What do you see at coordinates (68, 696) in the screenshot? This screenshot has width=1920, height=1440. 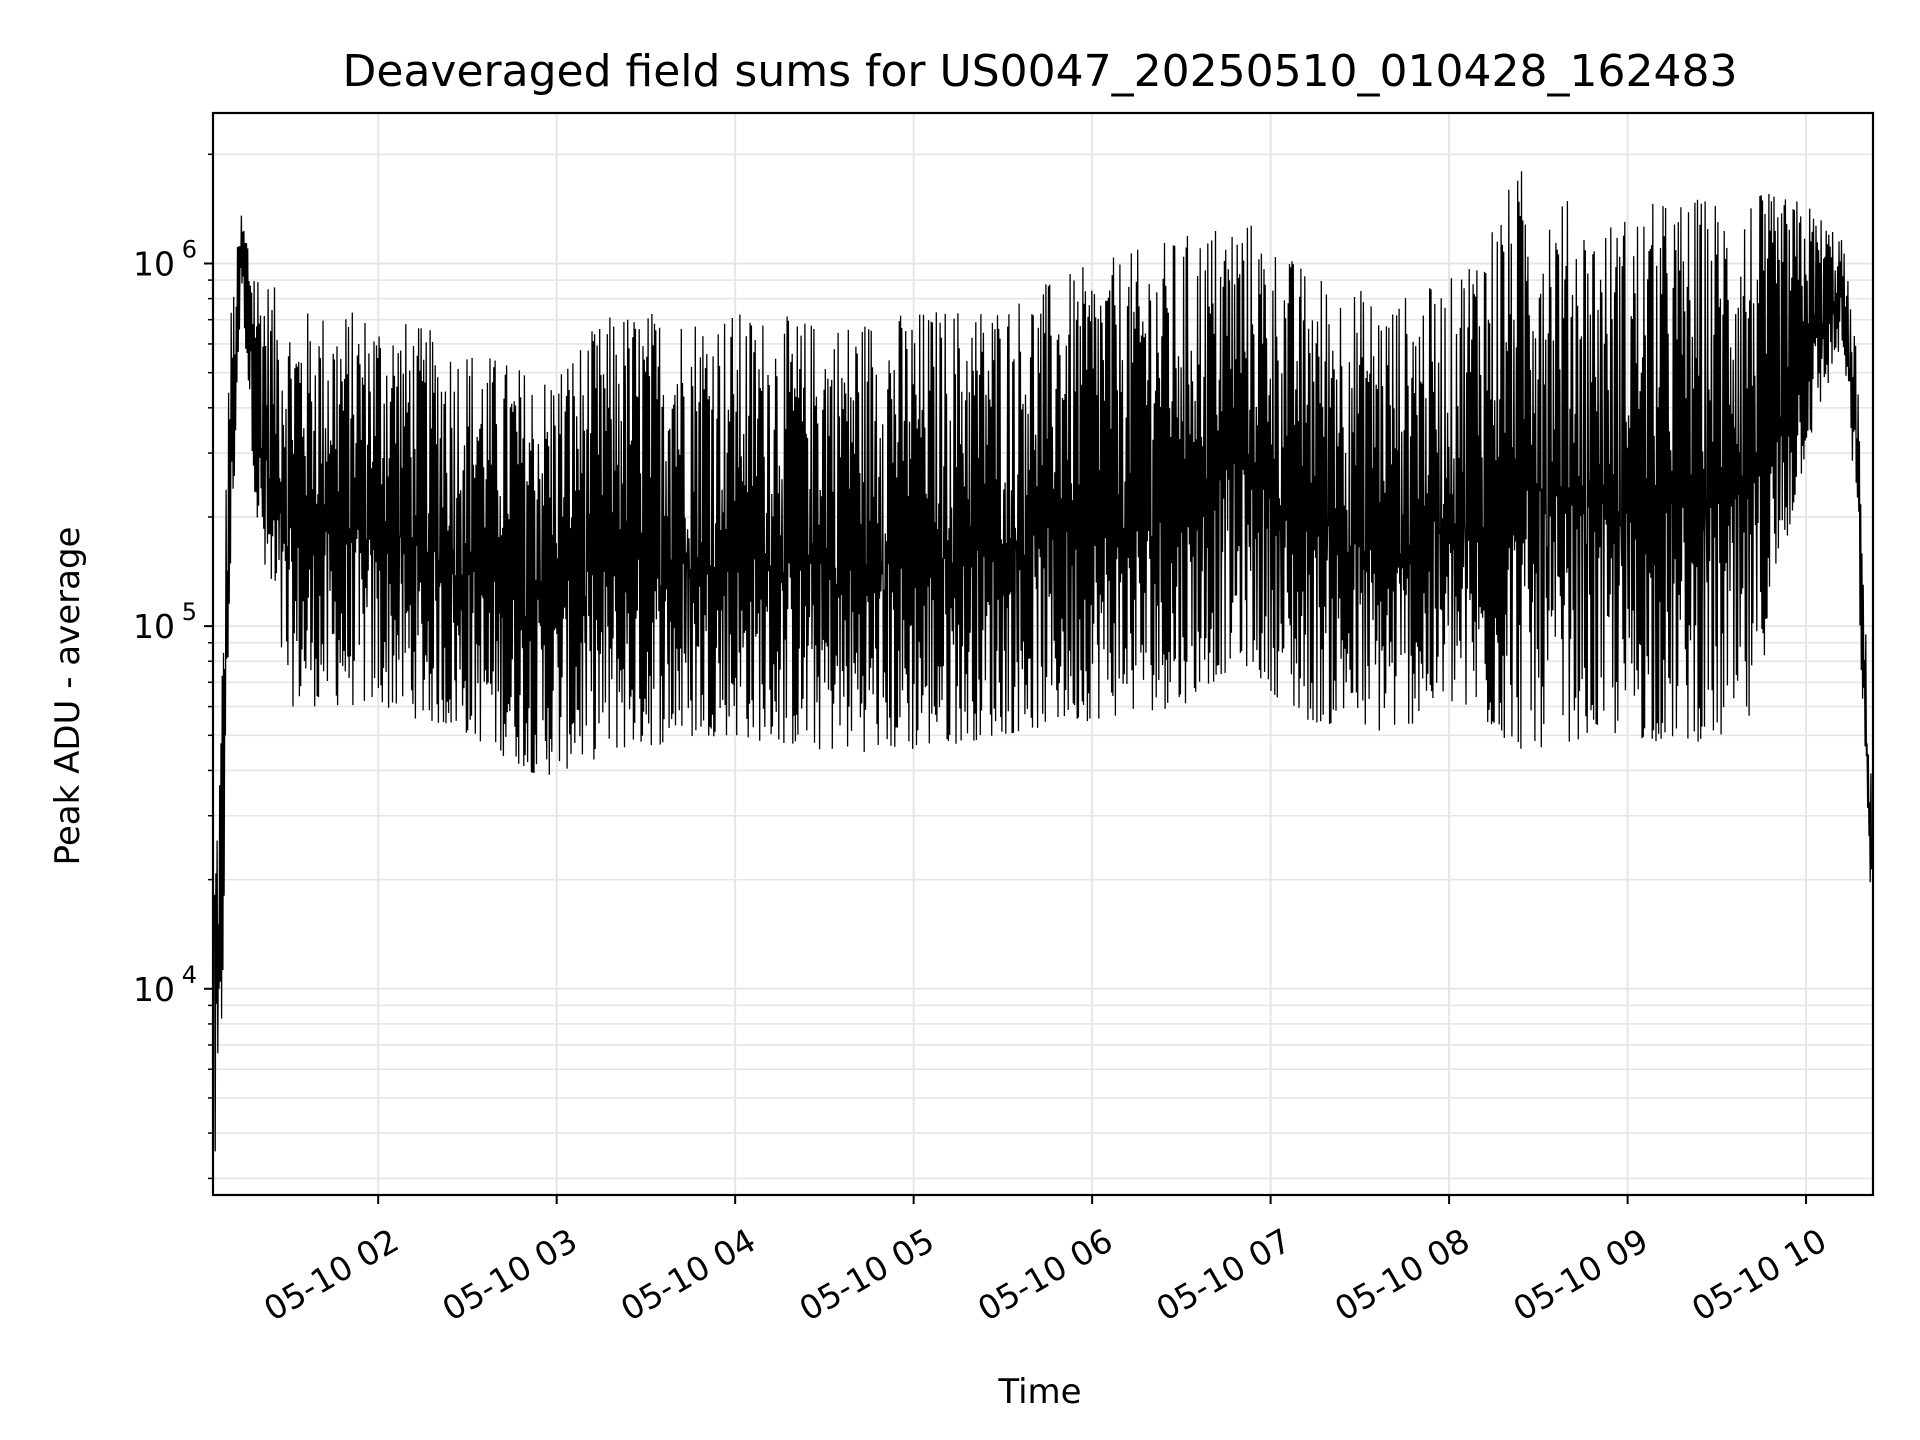 I see `y-axis-label: Peak ADU - average` at bounding box center [68, 696].